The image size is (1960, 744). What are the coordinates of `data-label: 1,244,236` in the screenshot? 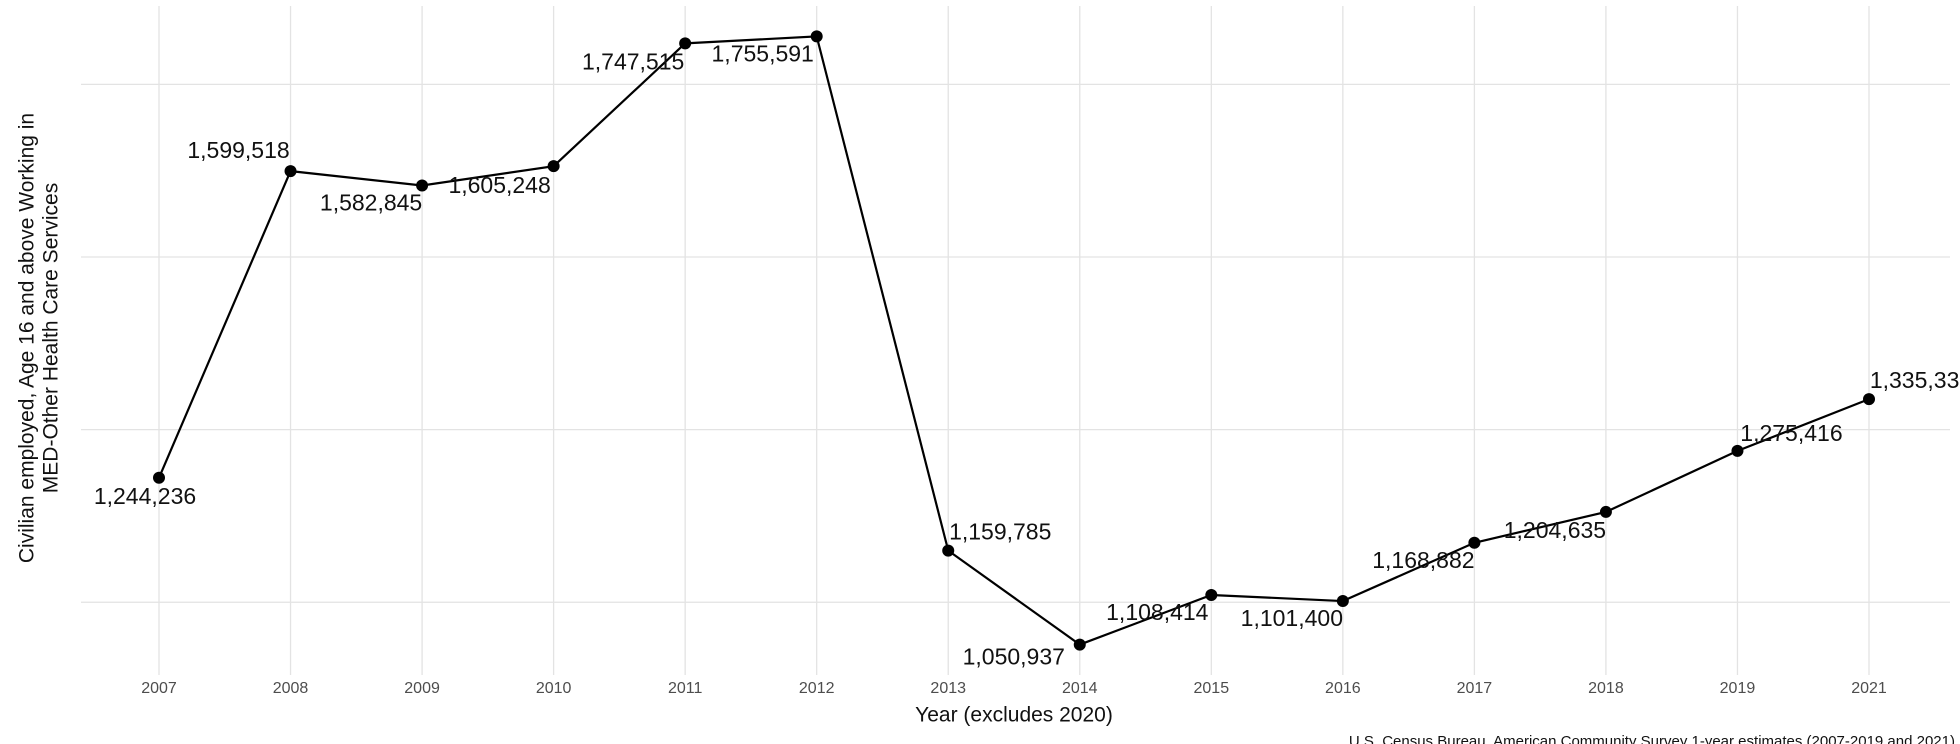 It's located at (145, 496).